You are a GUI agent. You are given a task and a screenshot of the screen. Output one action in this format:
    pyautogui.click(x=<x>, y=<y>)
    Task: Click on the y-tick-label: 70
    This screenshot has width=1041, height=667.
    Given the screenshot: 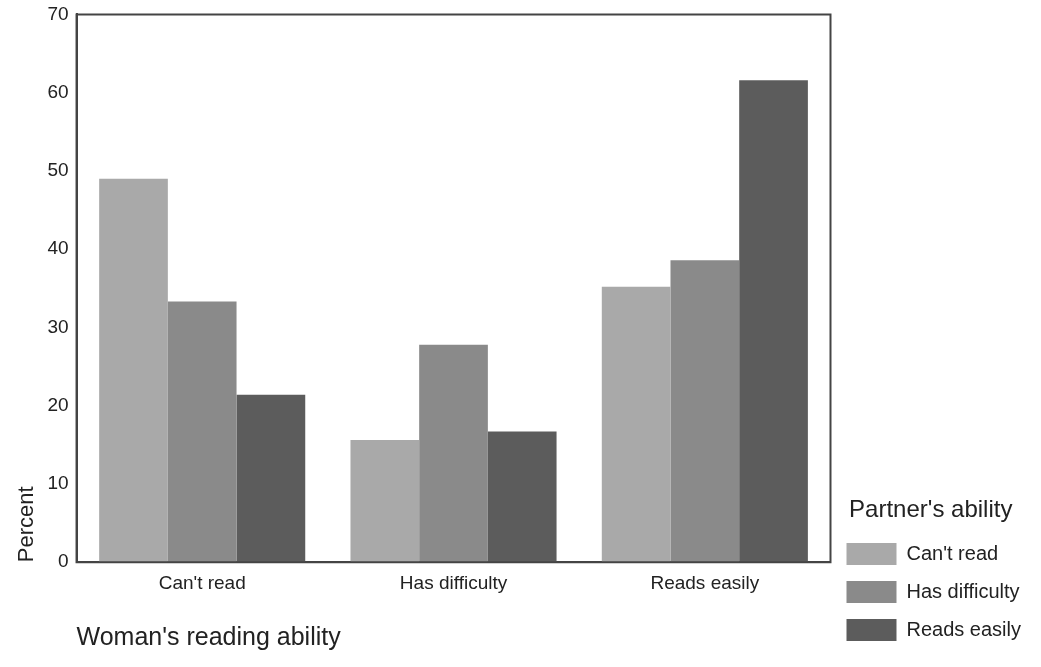 What is the action you would take?
    pyautogui.click(x=58, y=13)
    